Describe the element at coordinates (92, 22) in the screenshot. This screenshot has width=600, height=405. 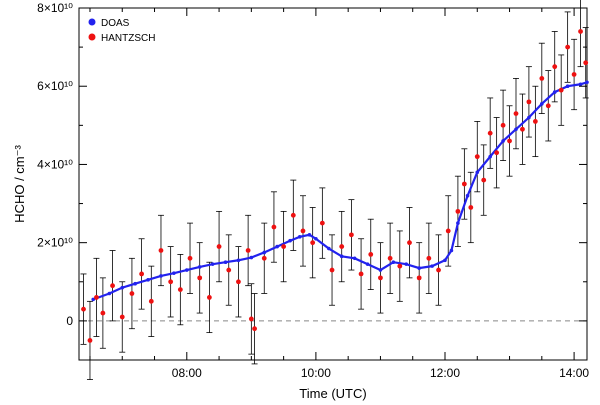
I see `legend-doas-marker` at that location.